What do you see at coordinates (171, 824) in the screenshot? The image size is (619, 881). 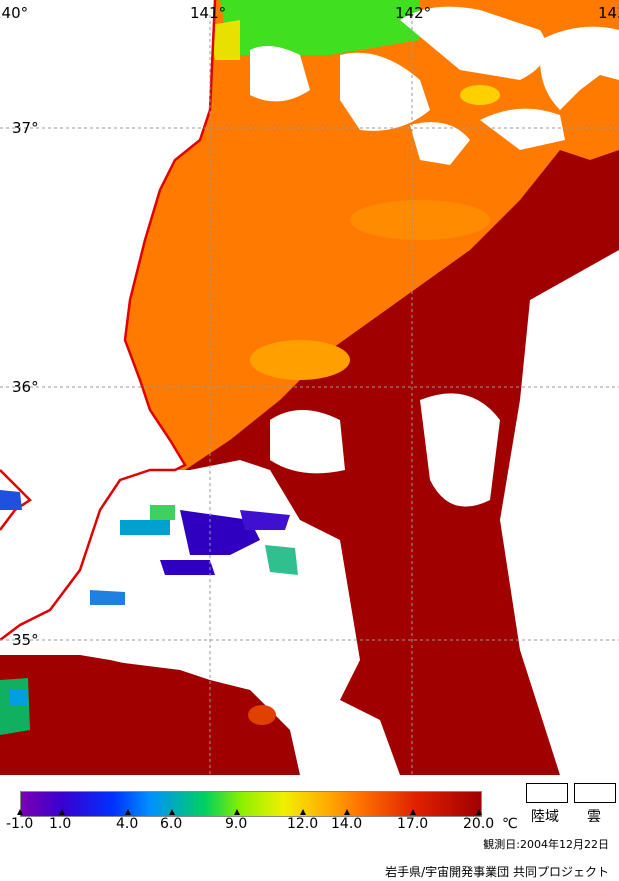 I see `colorbar-label: 6.0` at bounding box center [171, 824].